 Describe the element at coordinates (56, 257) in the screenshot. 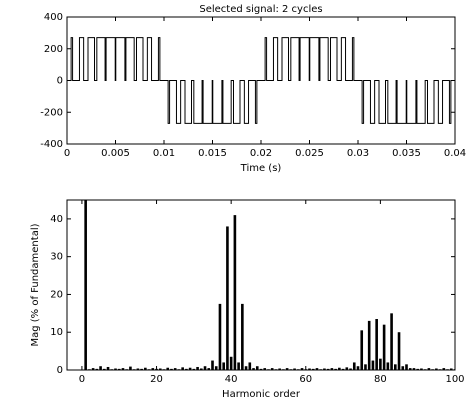

I see `y-tick-label: 30` at that location.